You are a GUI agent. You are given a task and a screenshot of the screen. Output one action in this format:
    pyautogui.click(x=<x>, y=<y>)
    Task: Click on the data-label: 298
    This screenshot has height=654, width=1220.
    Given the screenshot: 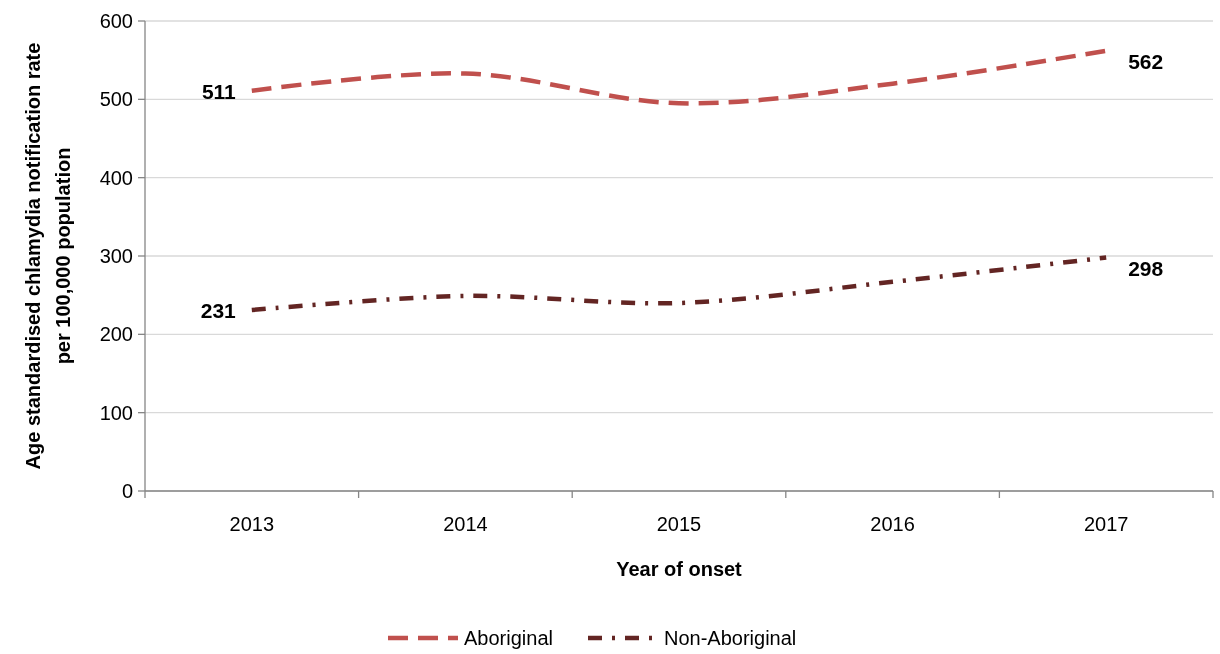 What is the action you would take?
    pyautogui.click(x=1146, y=268)
    